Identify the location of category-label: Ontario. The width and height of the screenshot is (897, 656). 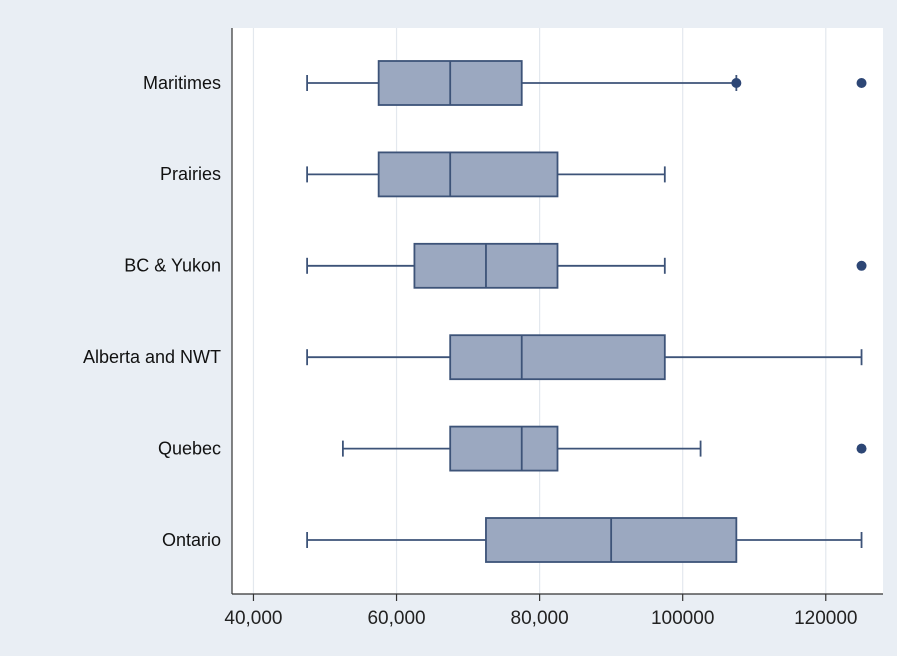
(191, 540).